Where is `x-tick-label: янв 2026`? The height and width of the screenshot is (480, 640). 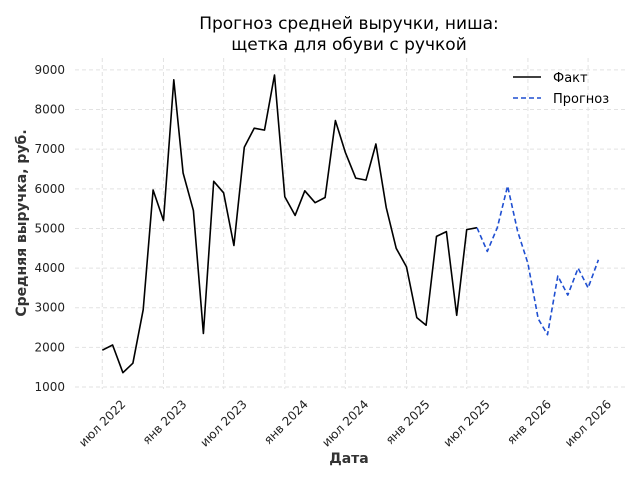
x-tick-label: янв 2026 is located at coordinates (529, 422).